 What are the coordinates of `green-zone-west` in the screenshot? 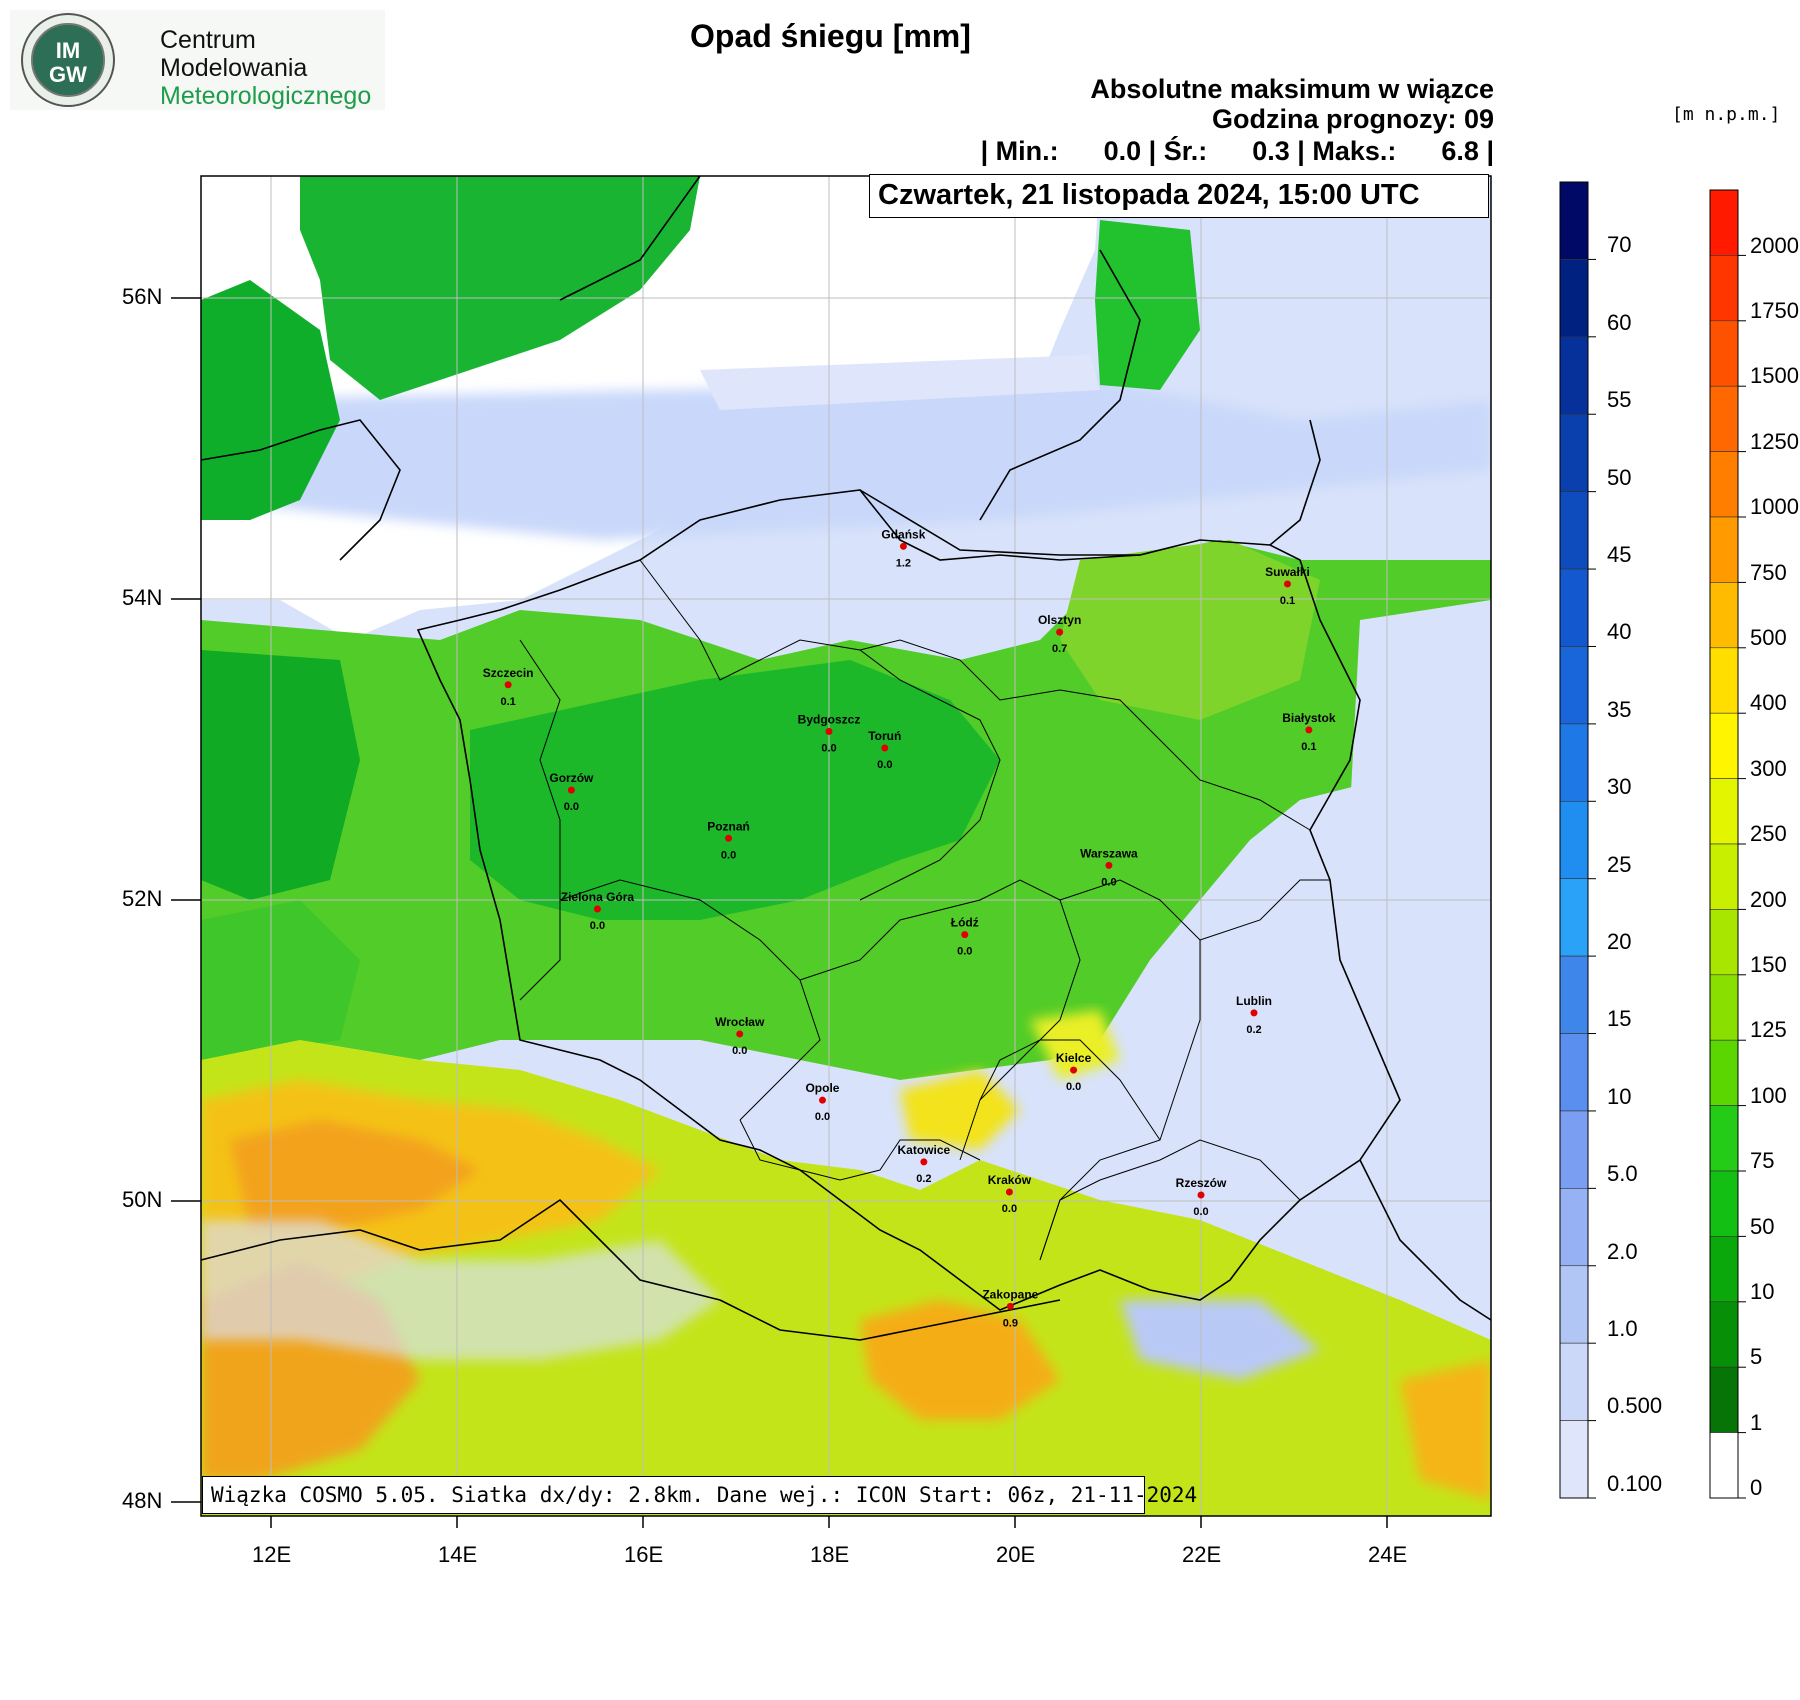 It's located at (735, 790).